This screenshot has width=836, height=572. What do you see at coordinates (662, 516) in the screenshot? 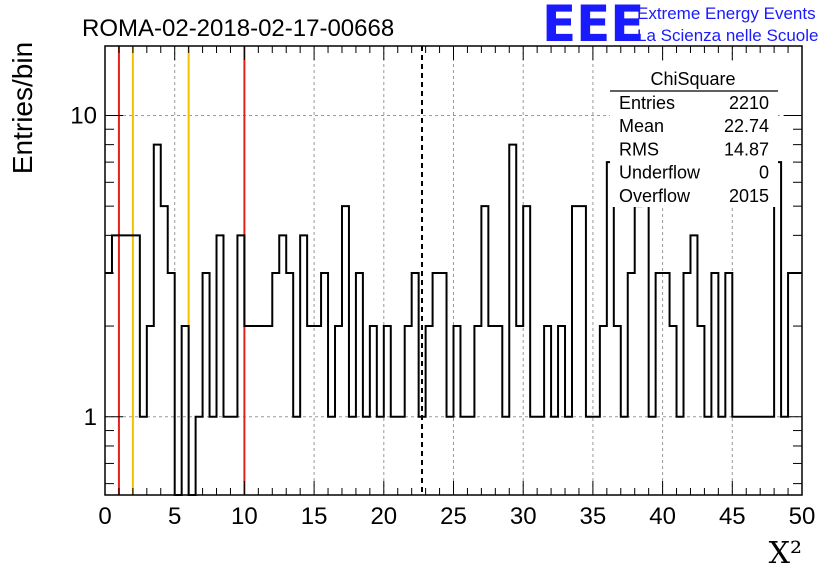
I see `x-tick-label: 40` at bounding box center [662, 516].